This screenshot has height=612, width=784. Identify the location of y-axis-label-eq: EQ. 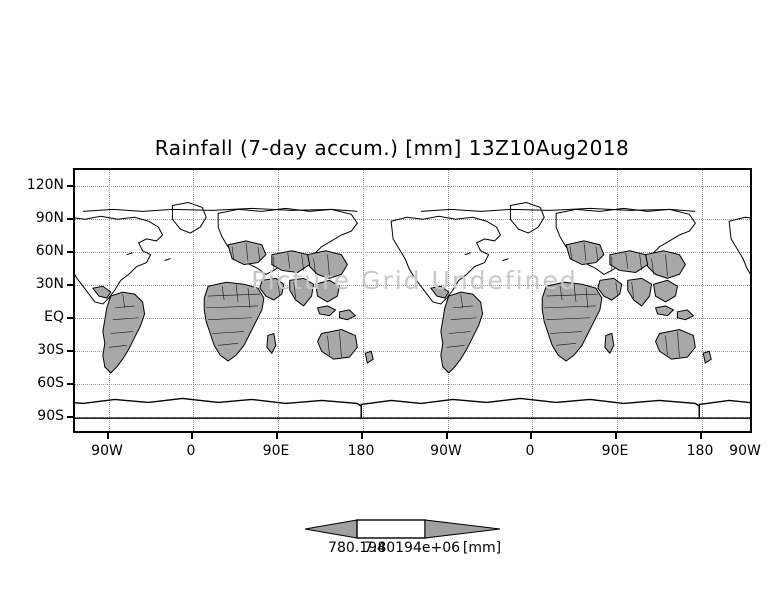
(54, 317).